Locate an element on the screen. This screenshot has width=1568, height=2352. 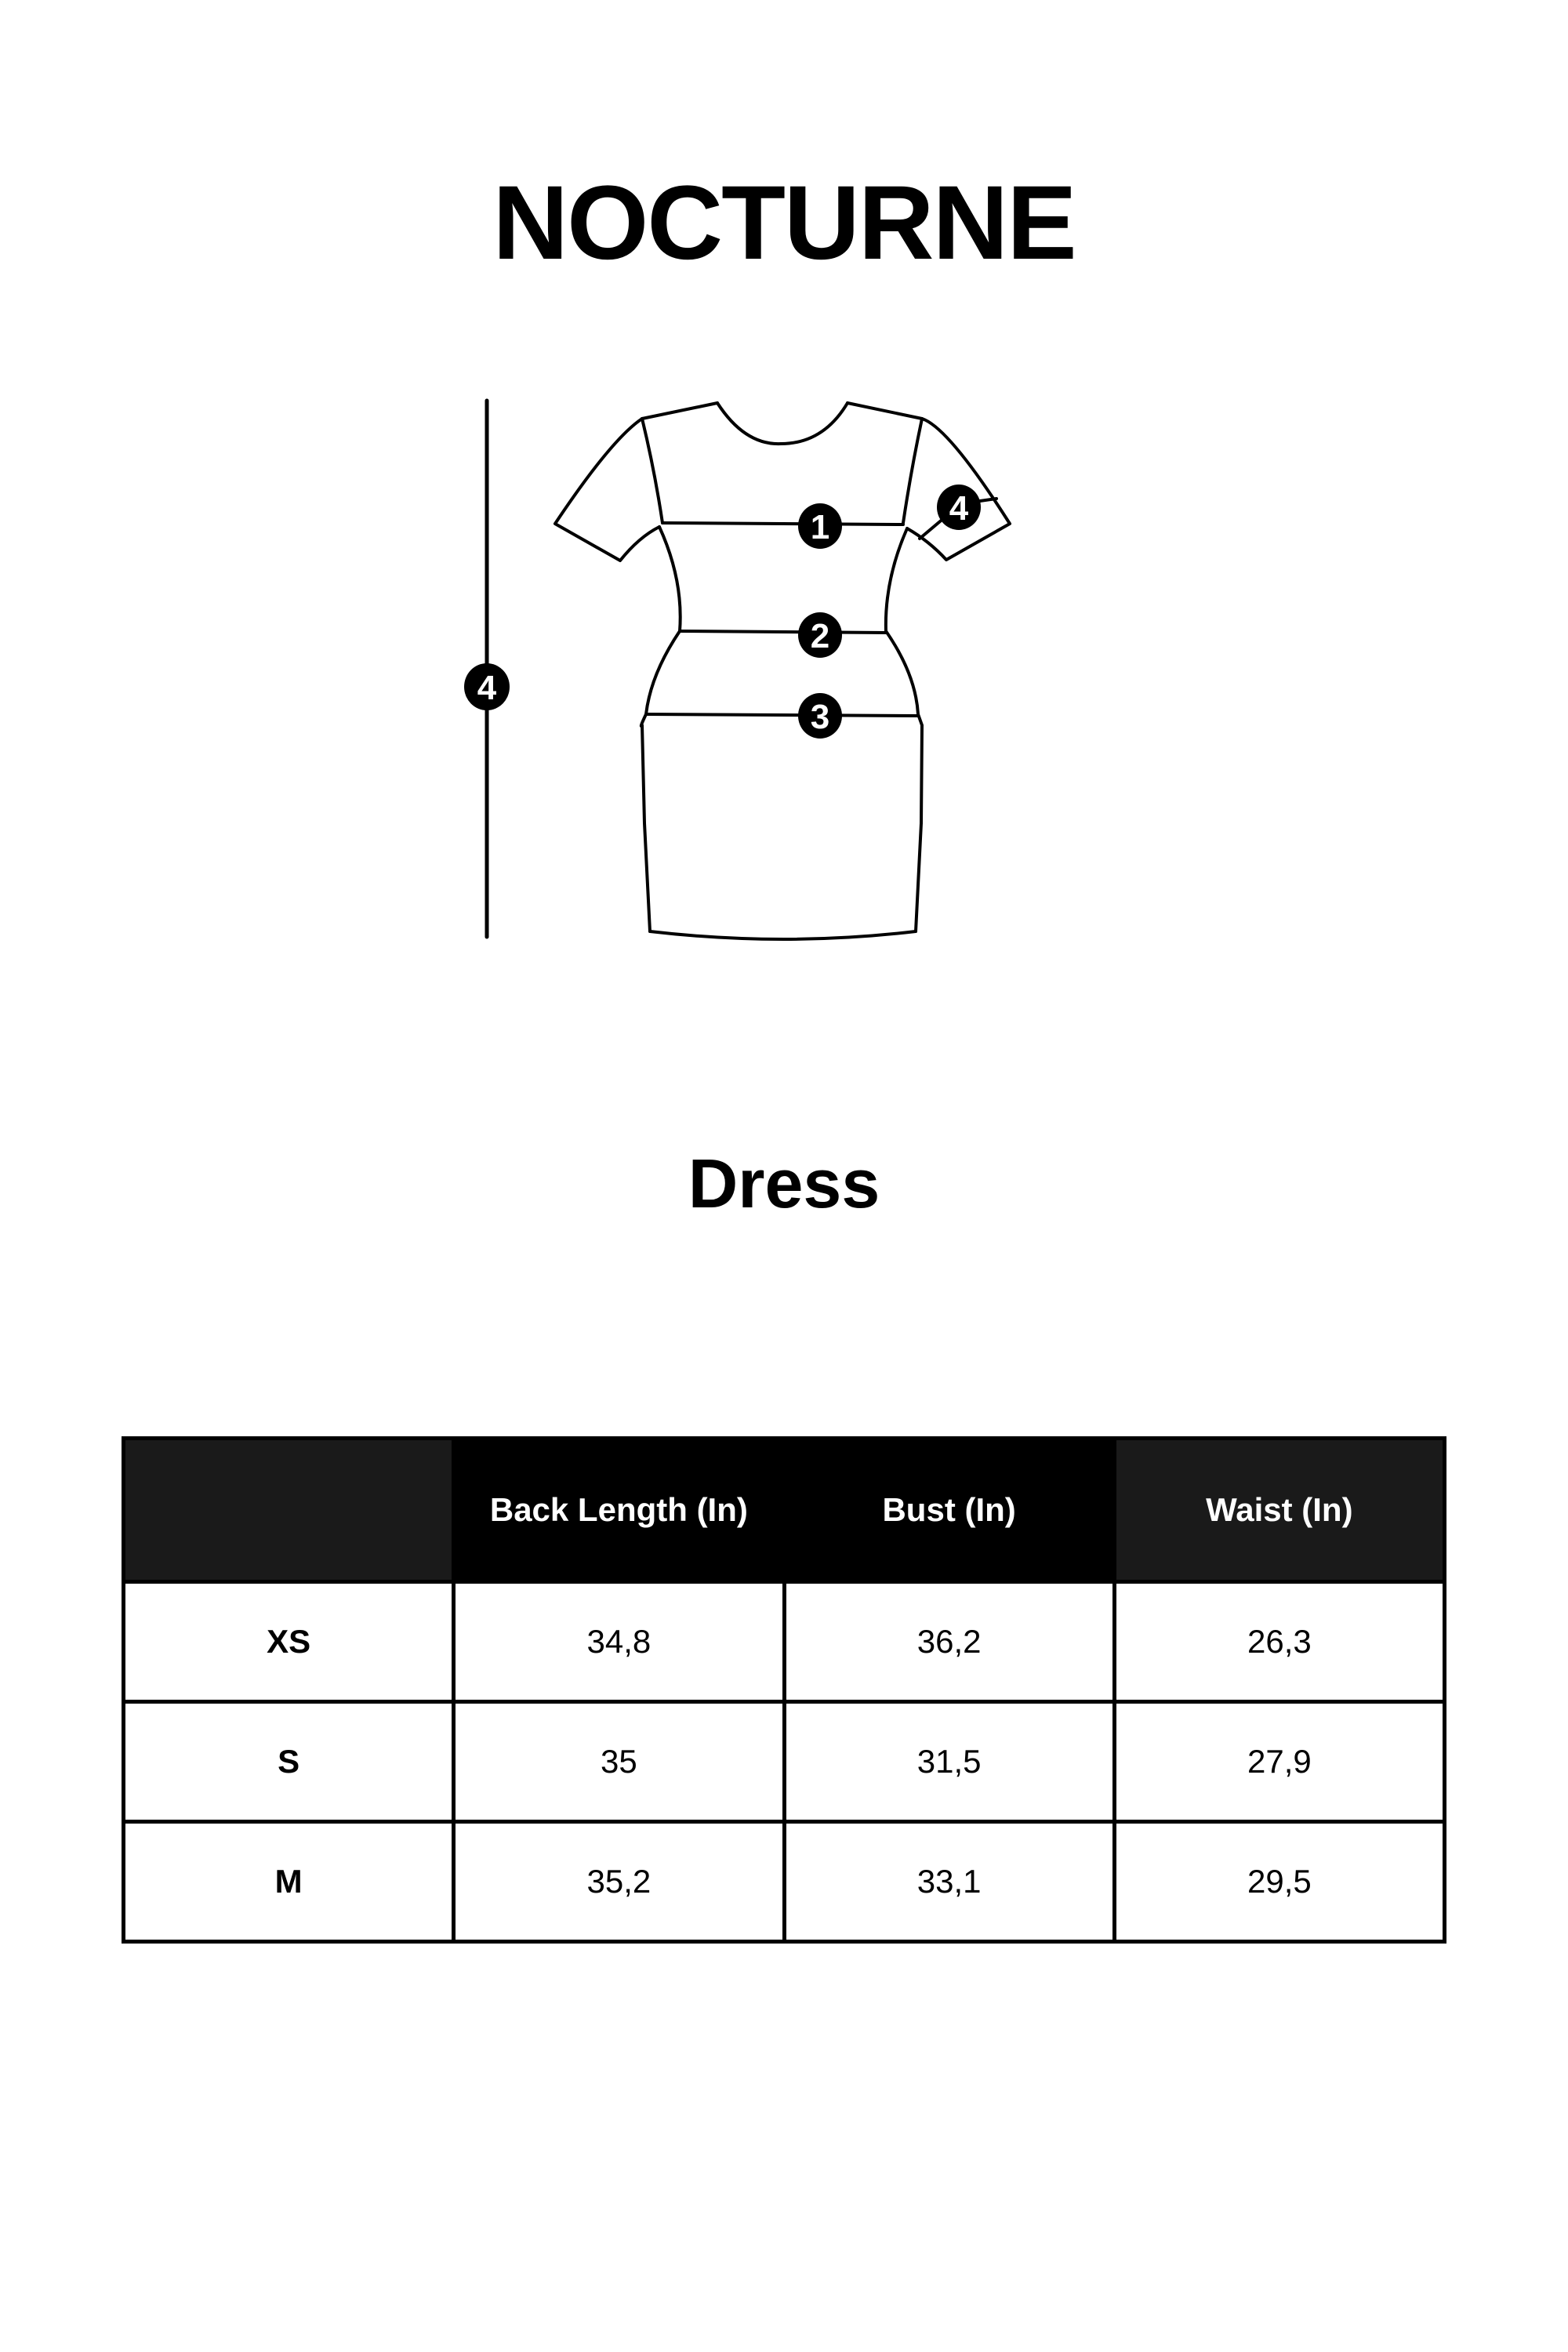
table-row: XS 34,8 36,2 26,3 is located at coordinates (784, 1642).